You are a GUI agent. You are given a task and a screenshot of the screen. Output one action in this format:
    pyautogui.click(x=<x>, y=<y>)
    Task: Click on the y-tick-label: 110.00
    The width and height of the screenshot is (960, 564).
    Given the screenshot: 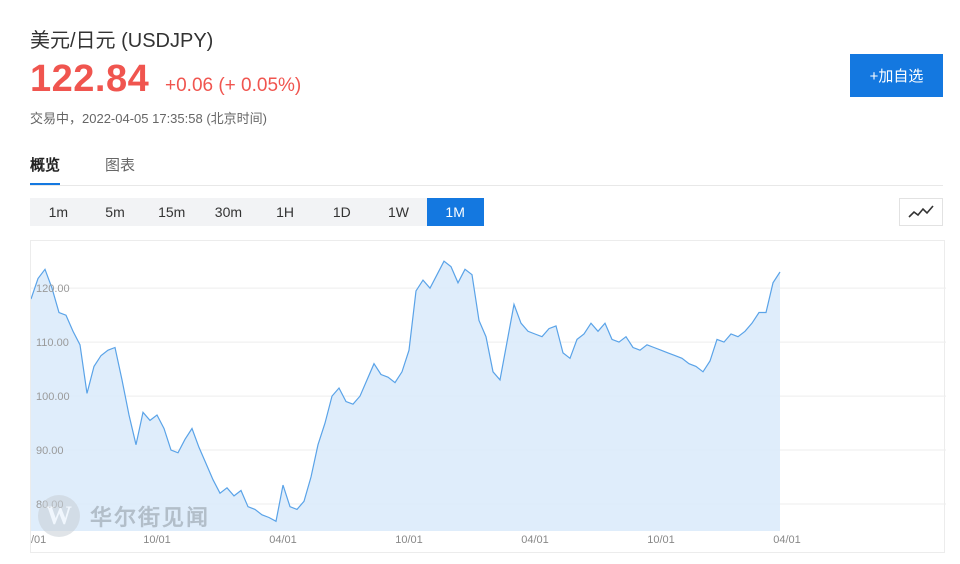 What is the action you would take?
    pyautogui.click(x=52, y=343)
    